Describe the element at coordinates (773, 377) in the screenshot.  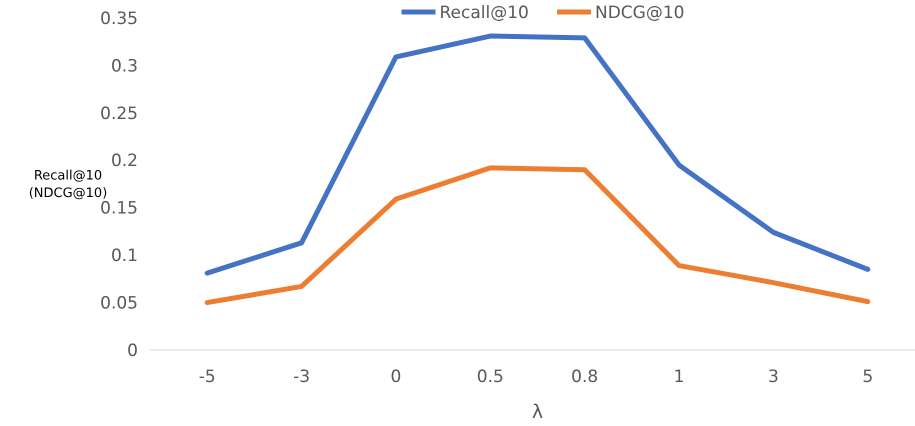
I see `x-tick-label: 3` at that location.